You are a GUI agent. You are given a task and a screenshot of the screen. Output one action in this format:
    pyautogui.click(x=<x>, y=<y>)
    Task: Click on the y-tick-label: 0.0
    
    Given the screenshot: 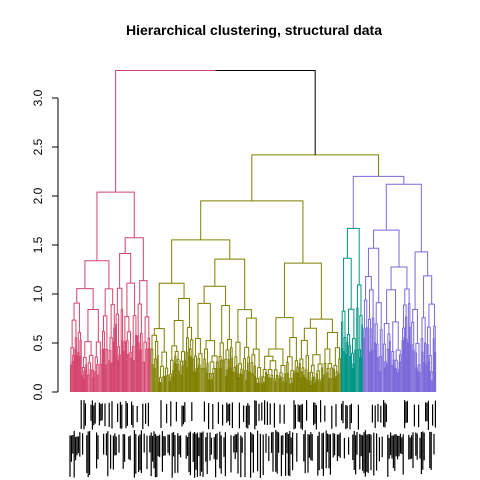 What is the action you would take?
    pyautogui.click(x=38, y=391)
    